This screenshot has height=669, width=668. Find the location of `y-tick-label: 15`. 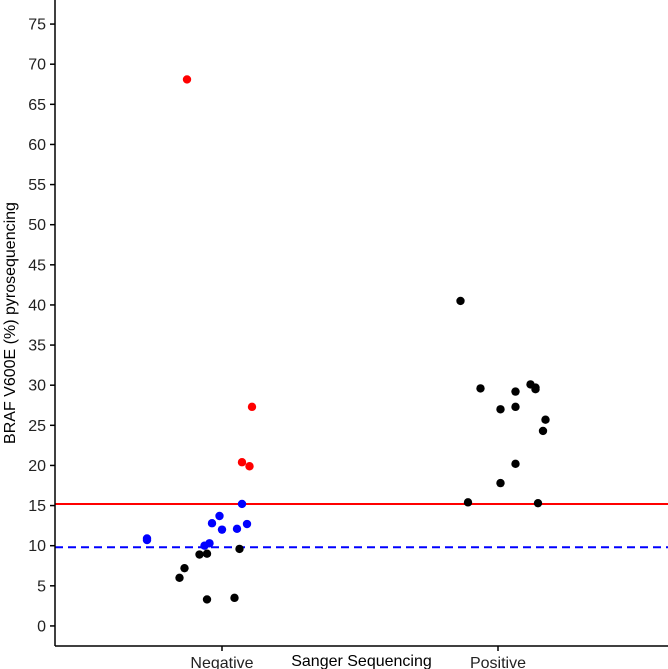

y-tick-label: 15 is located at coordinates (37, 506).